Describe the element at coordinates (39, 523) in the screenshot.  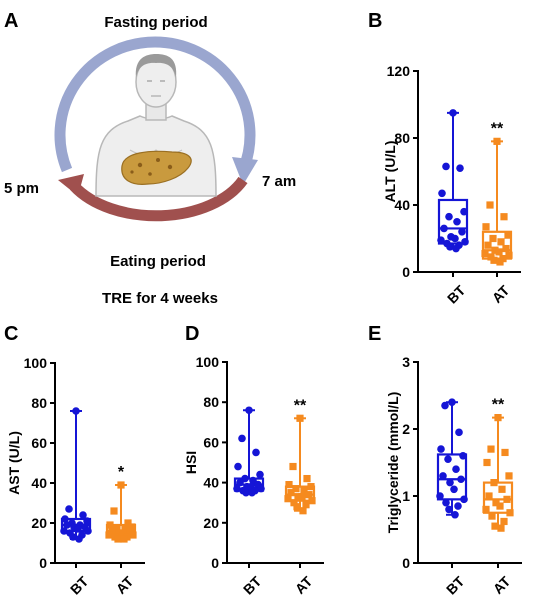
I see `y-tick-label: 20` at that location.